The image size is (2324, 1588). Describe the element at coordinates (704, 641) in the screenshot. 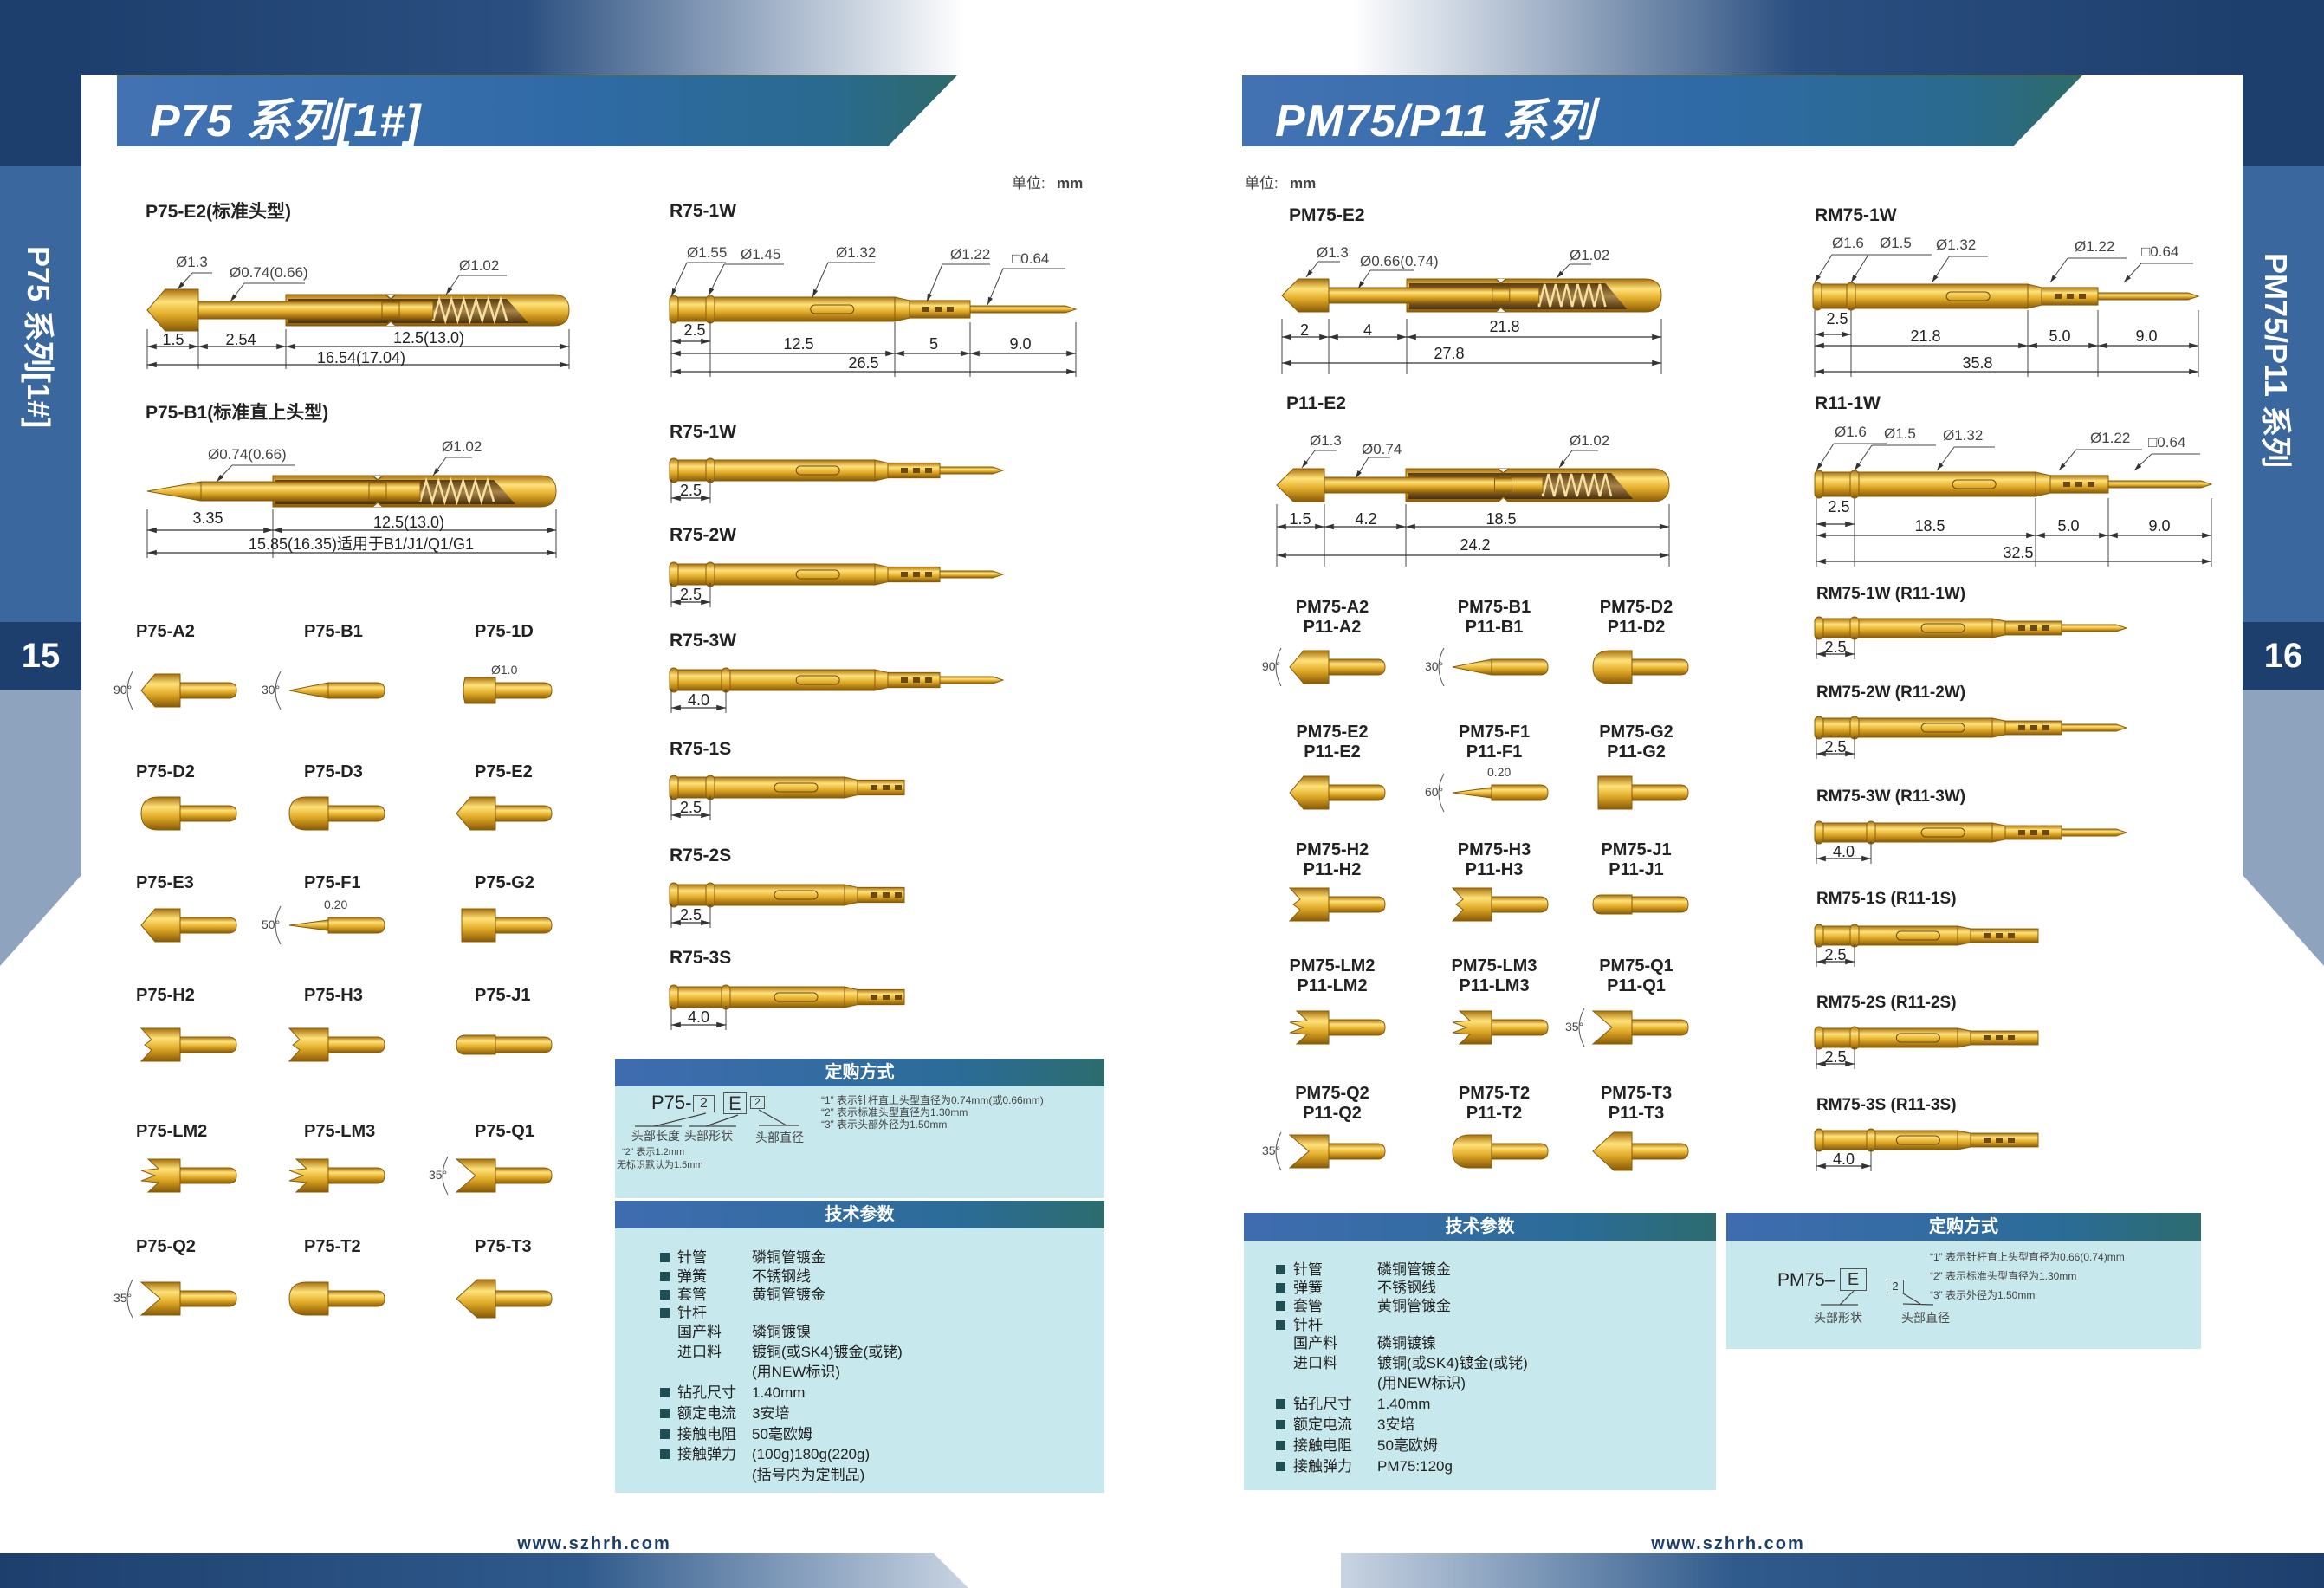

I see `receptacle-title: R75-3W` at that location.